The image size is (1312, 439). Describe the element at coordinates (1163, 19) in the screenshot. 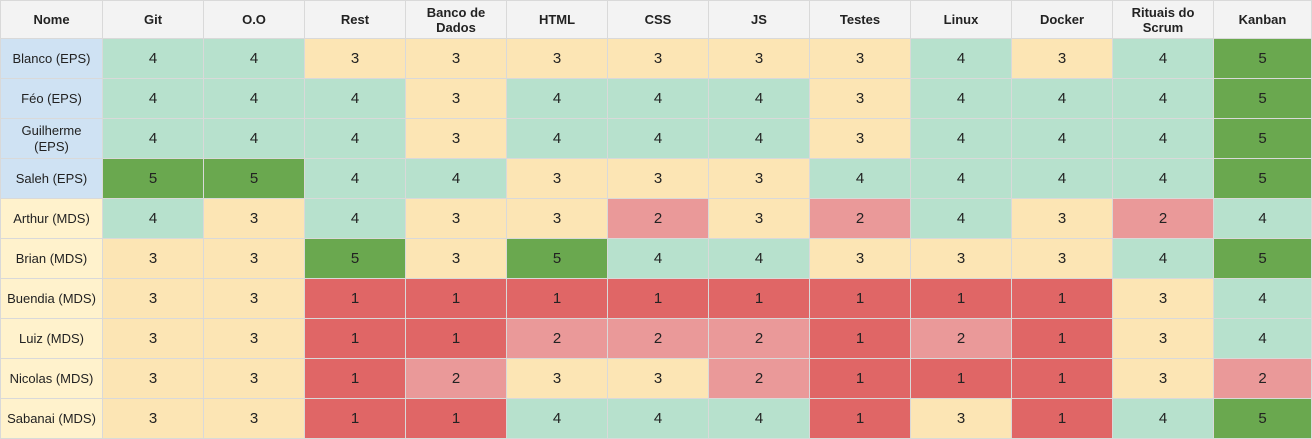

I see `column-header: Rituais do Scrum` at that location.